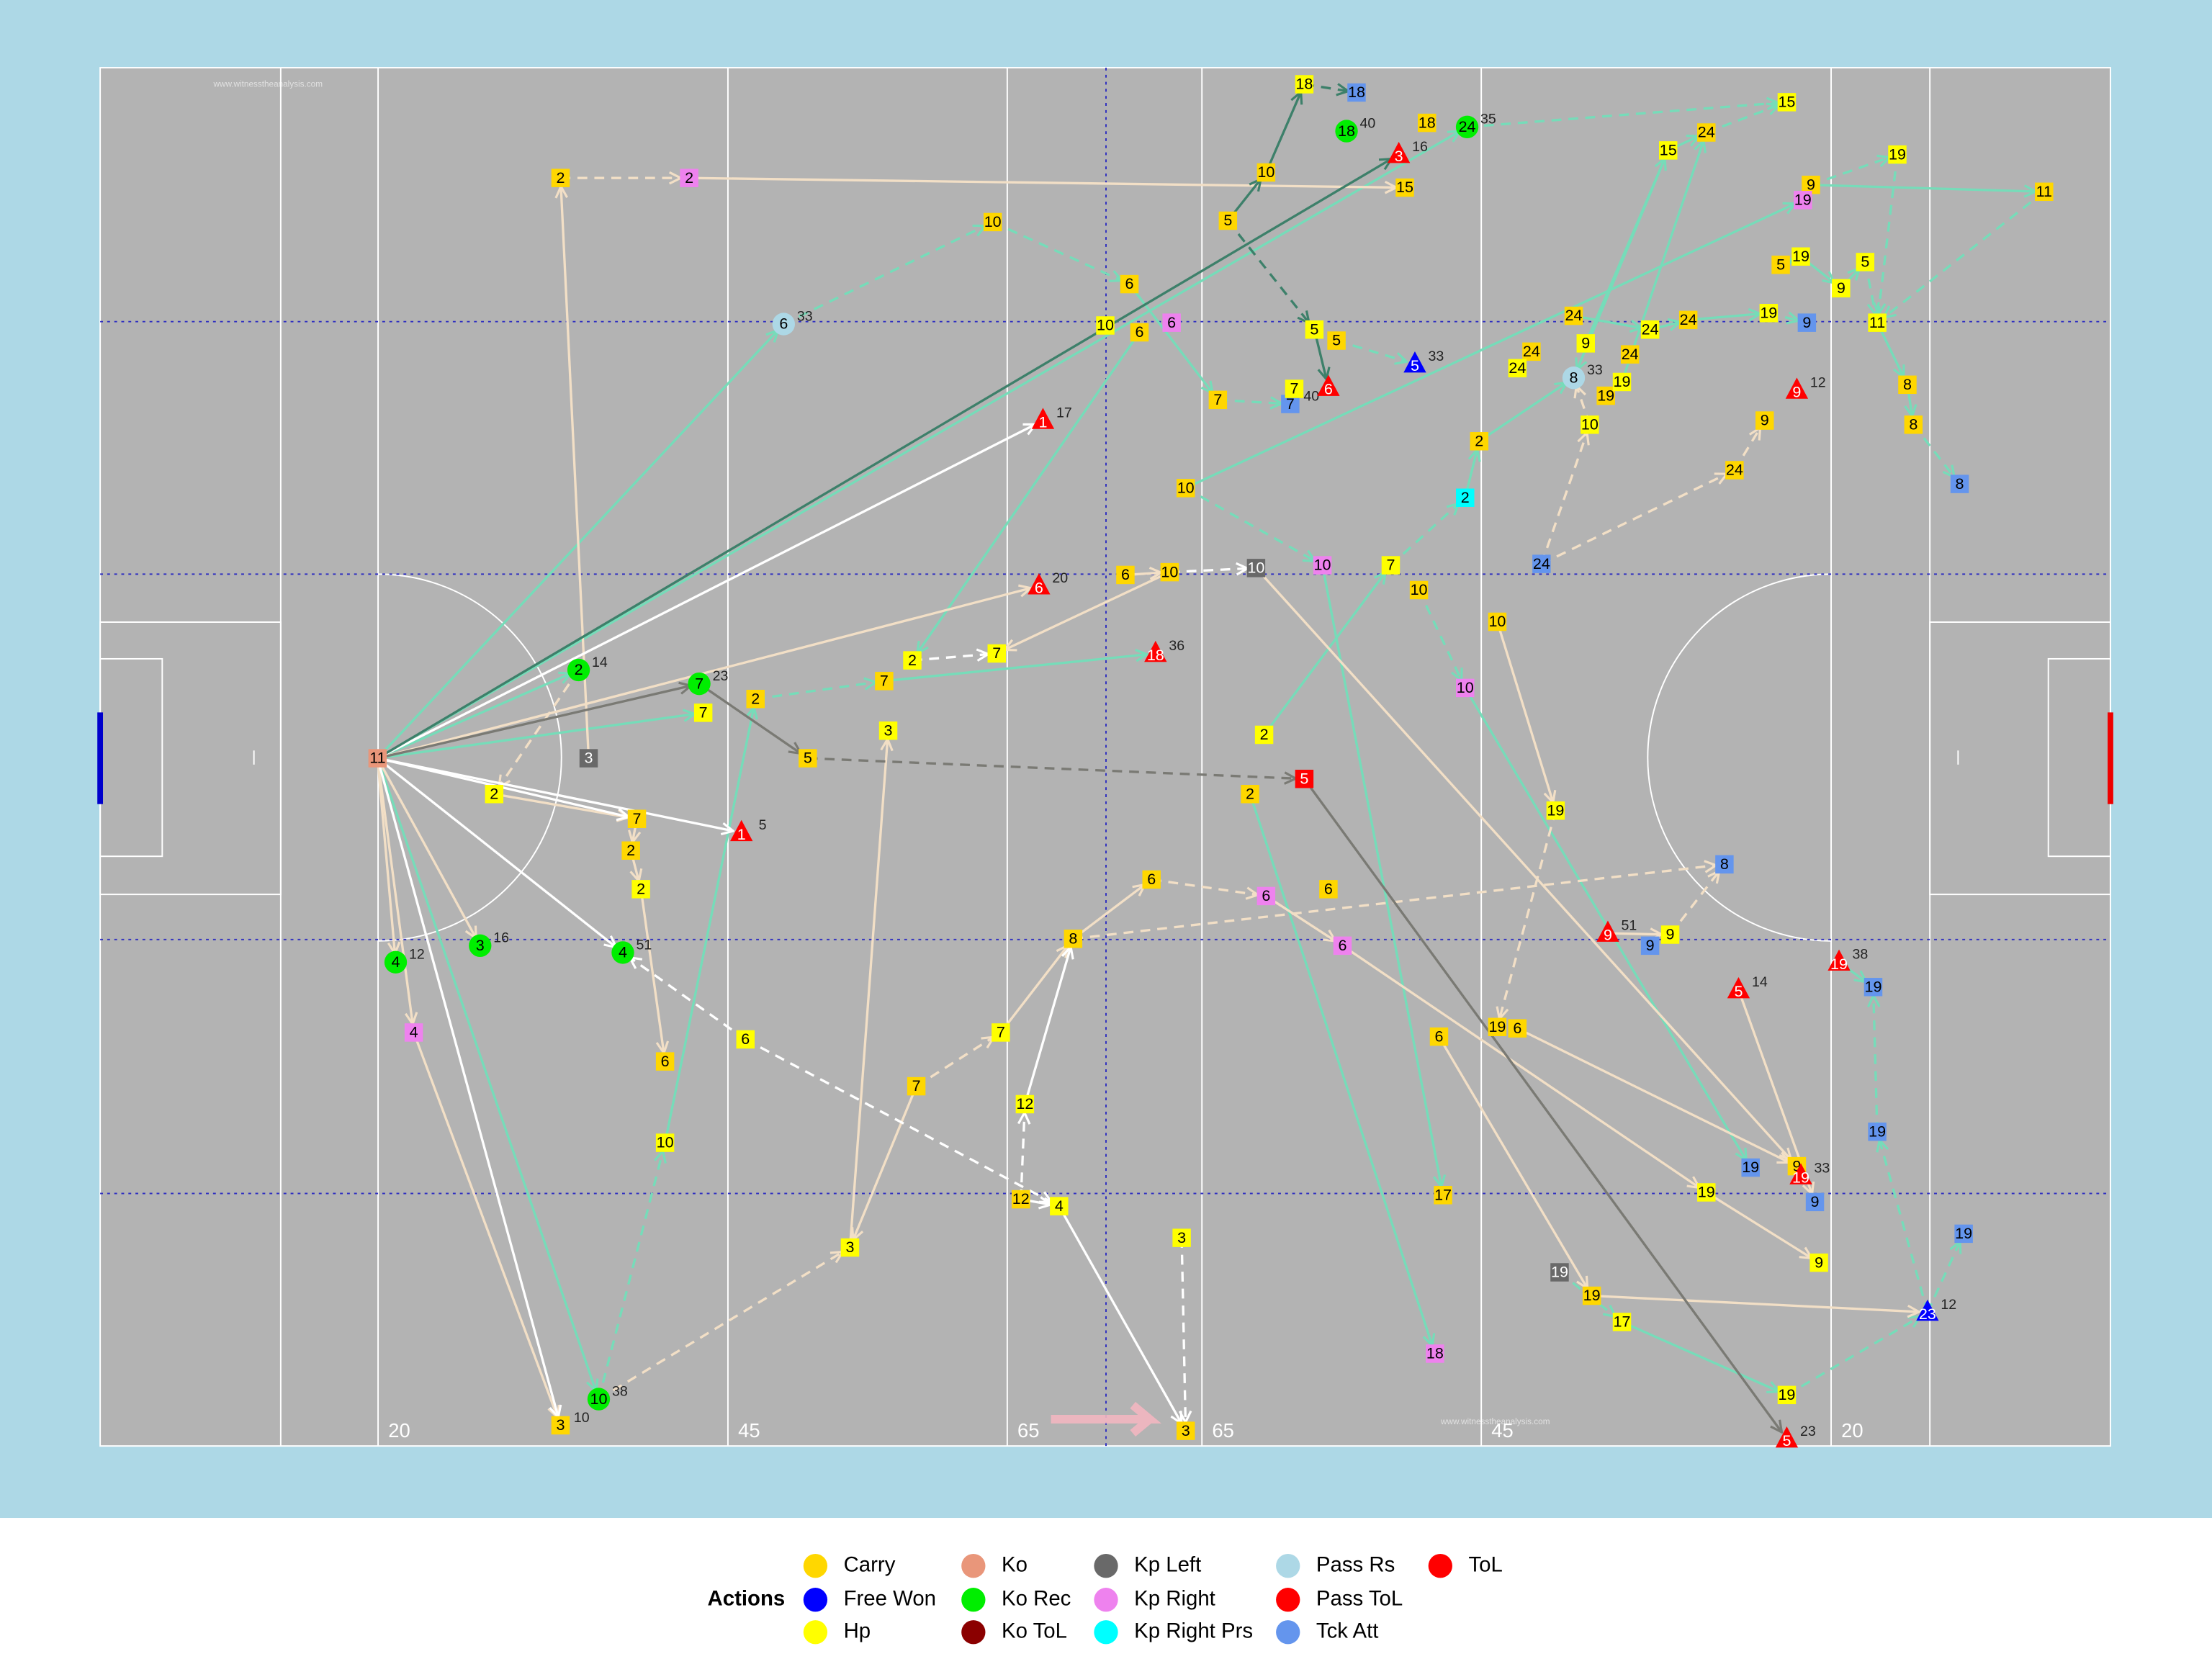  I want to click on event: 3, so click(850, 1247).